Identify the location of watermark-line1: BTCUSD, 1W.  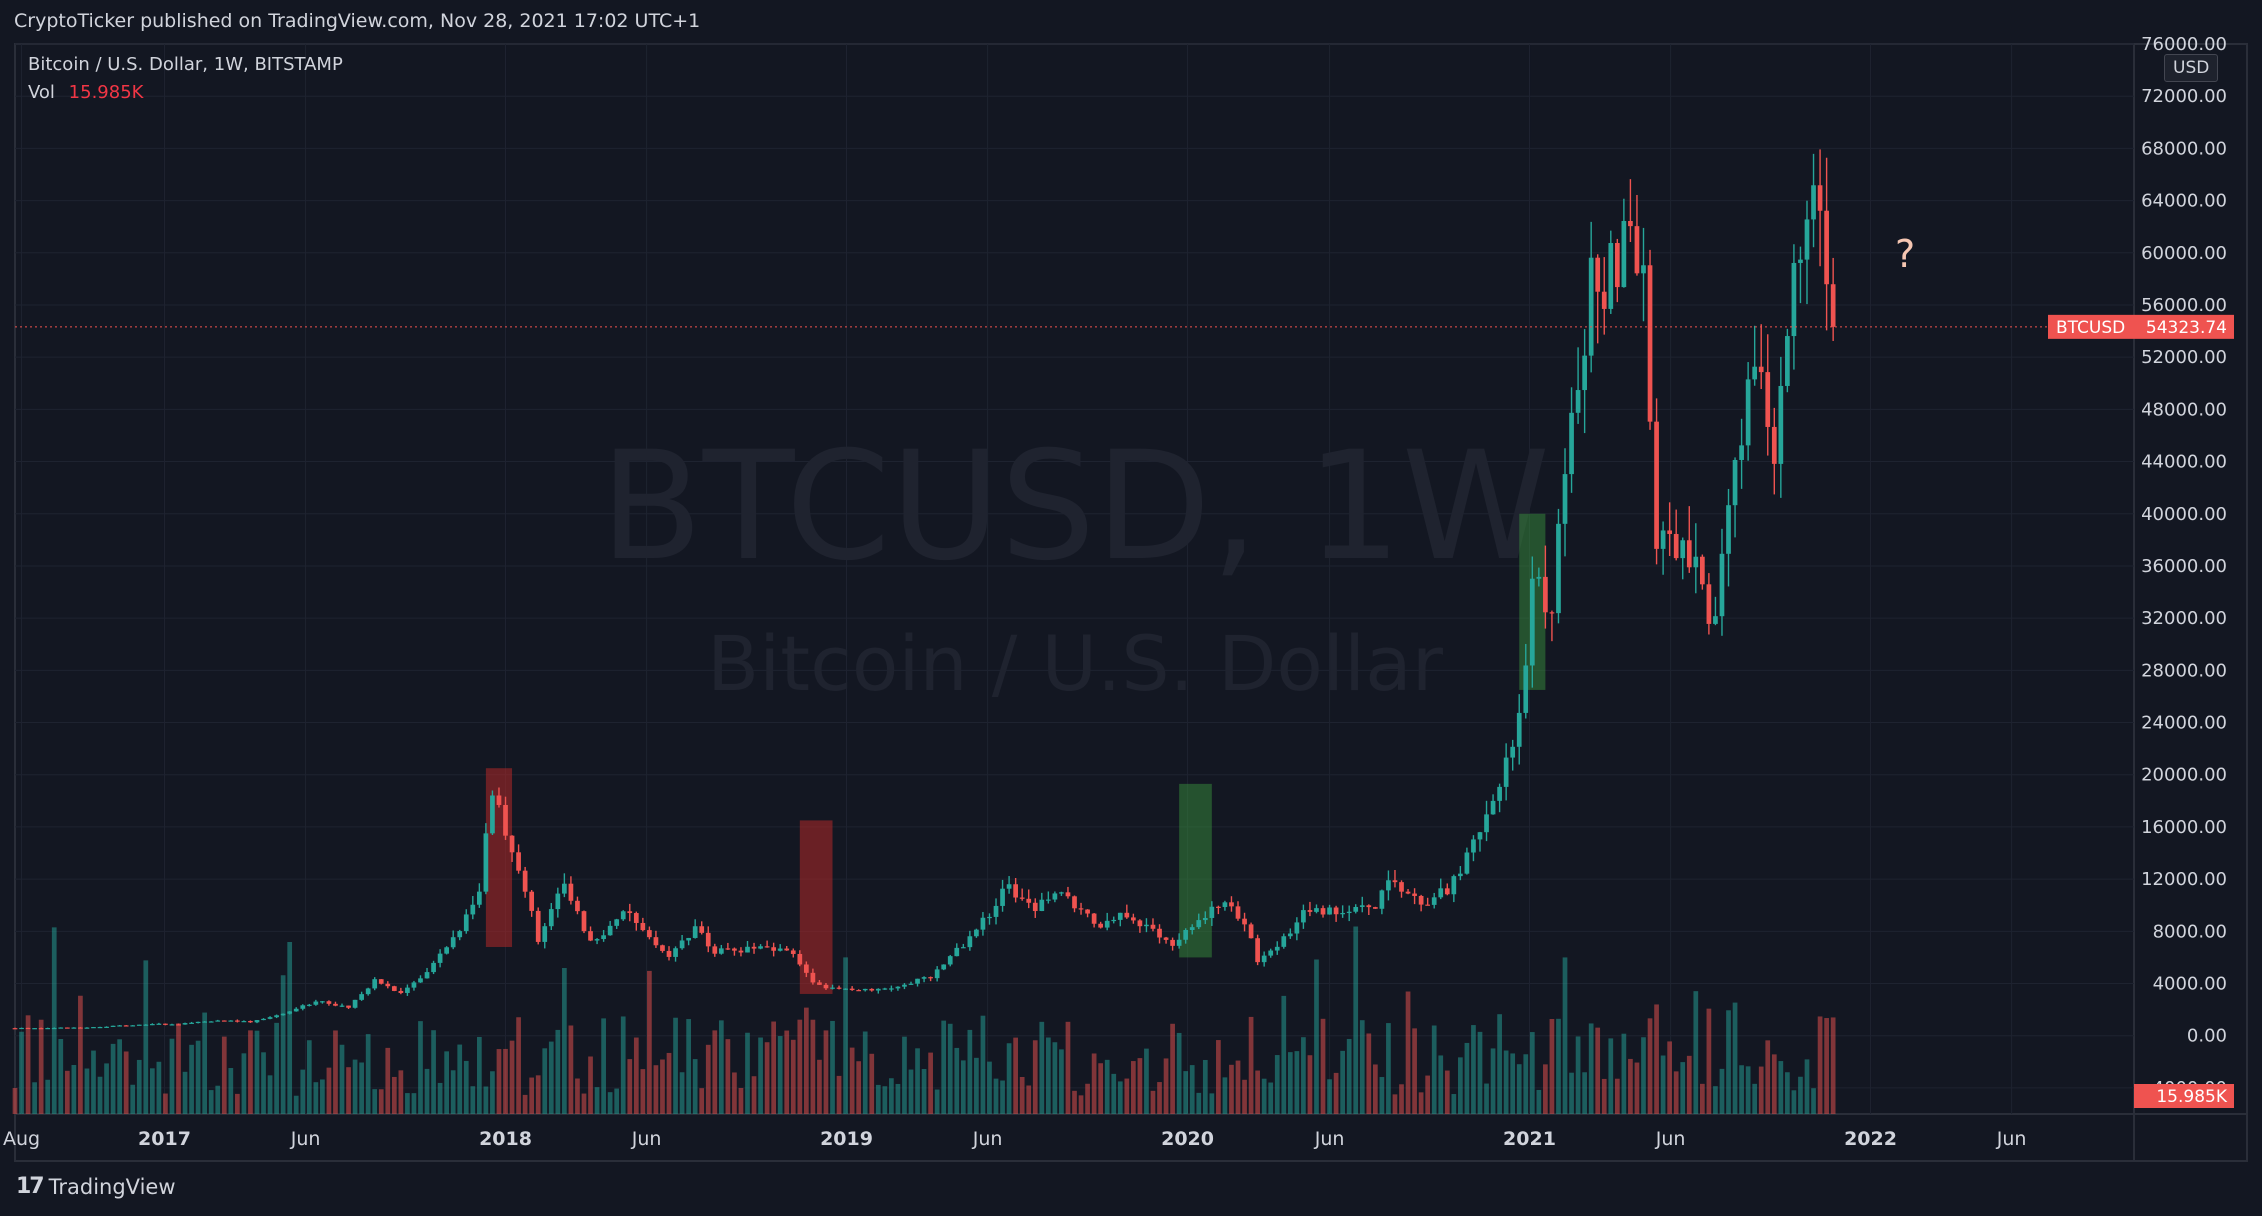
(1075, 507).